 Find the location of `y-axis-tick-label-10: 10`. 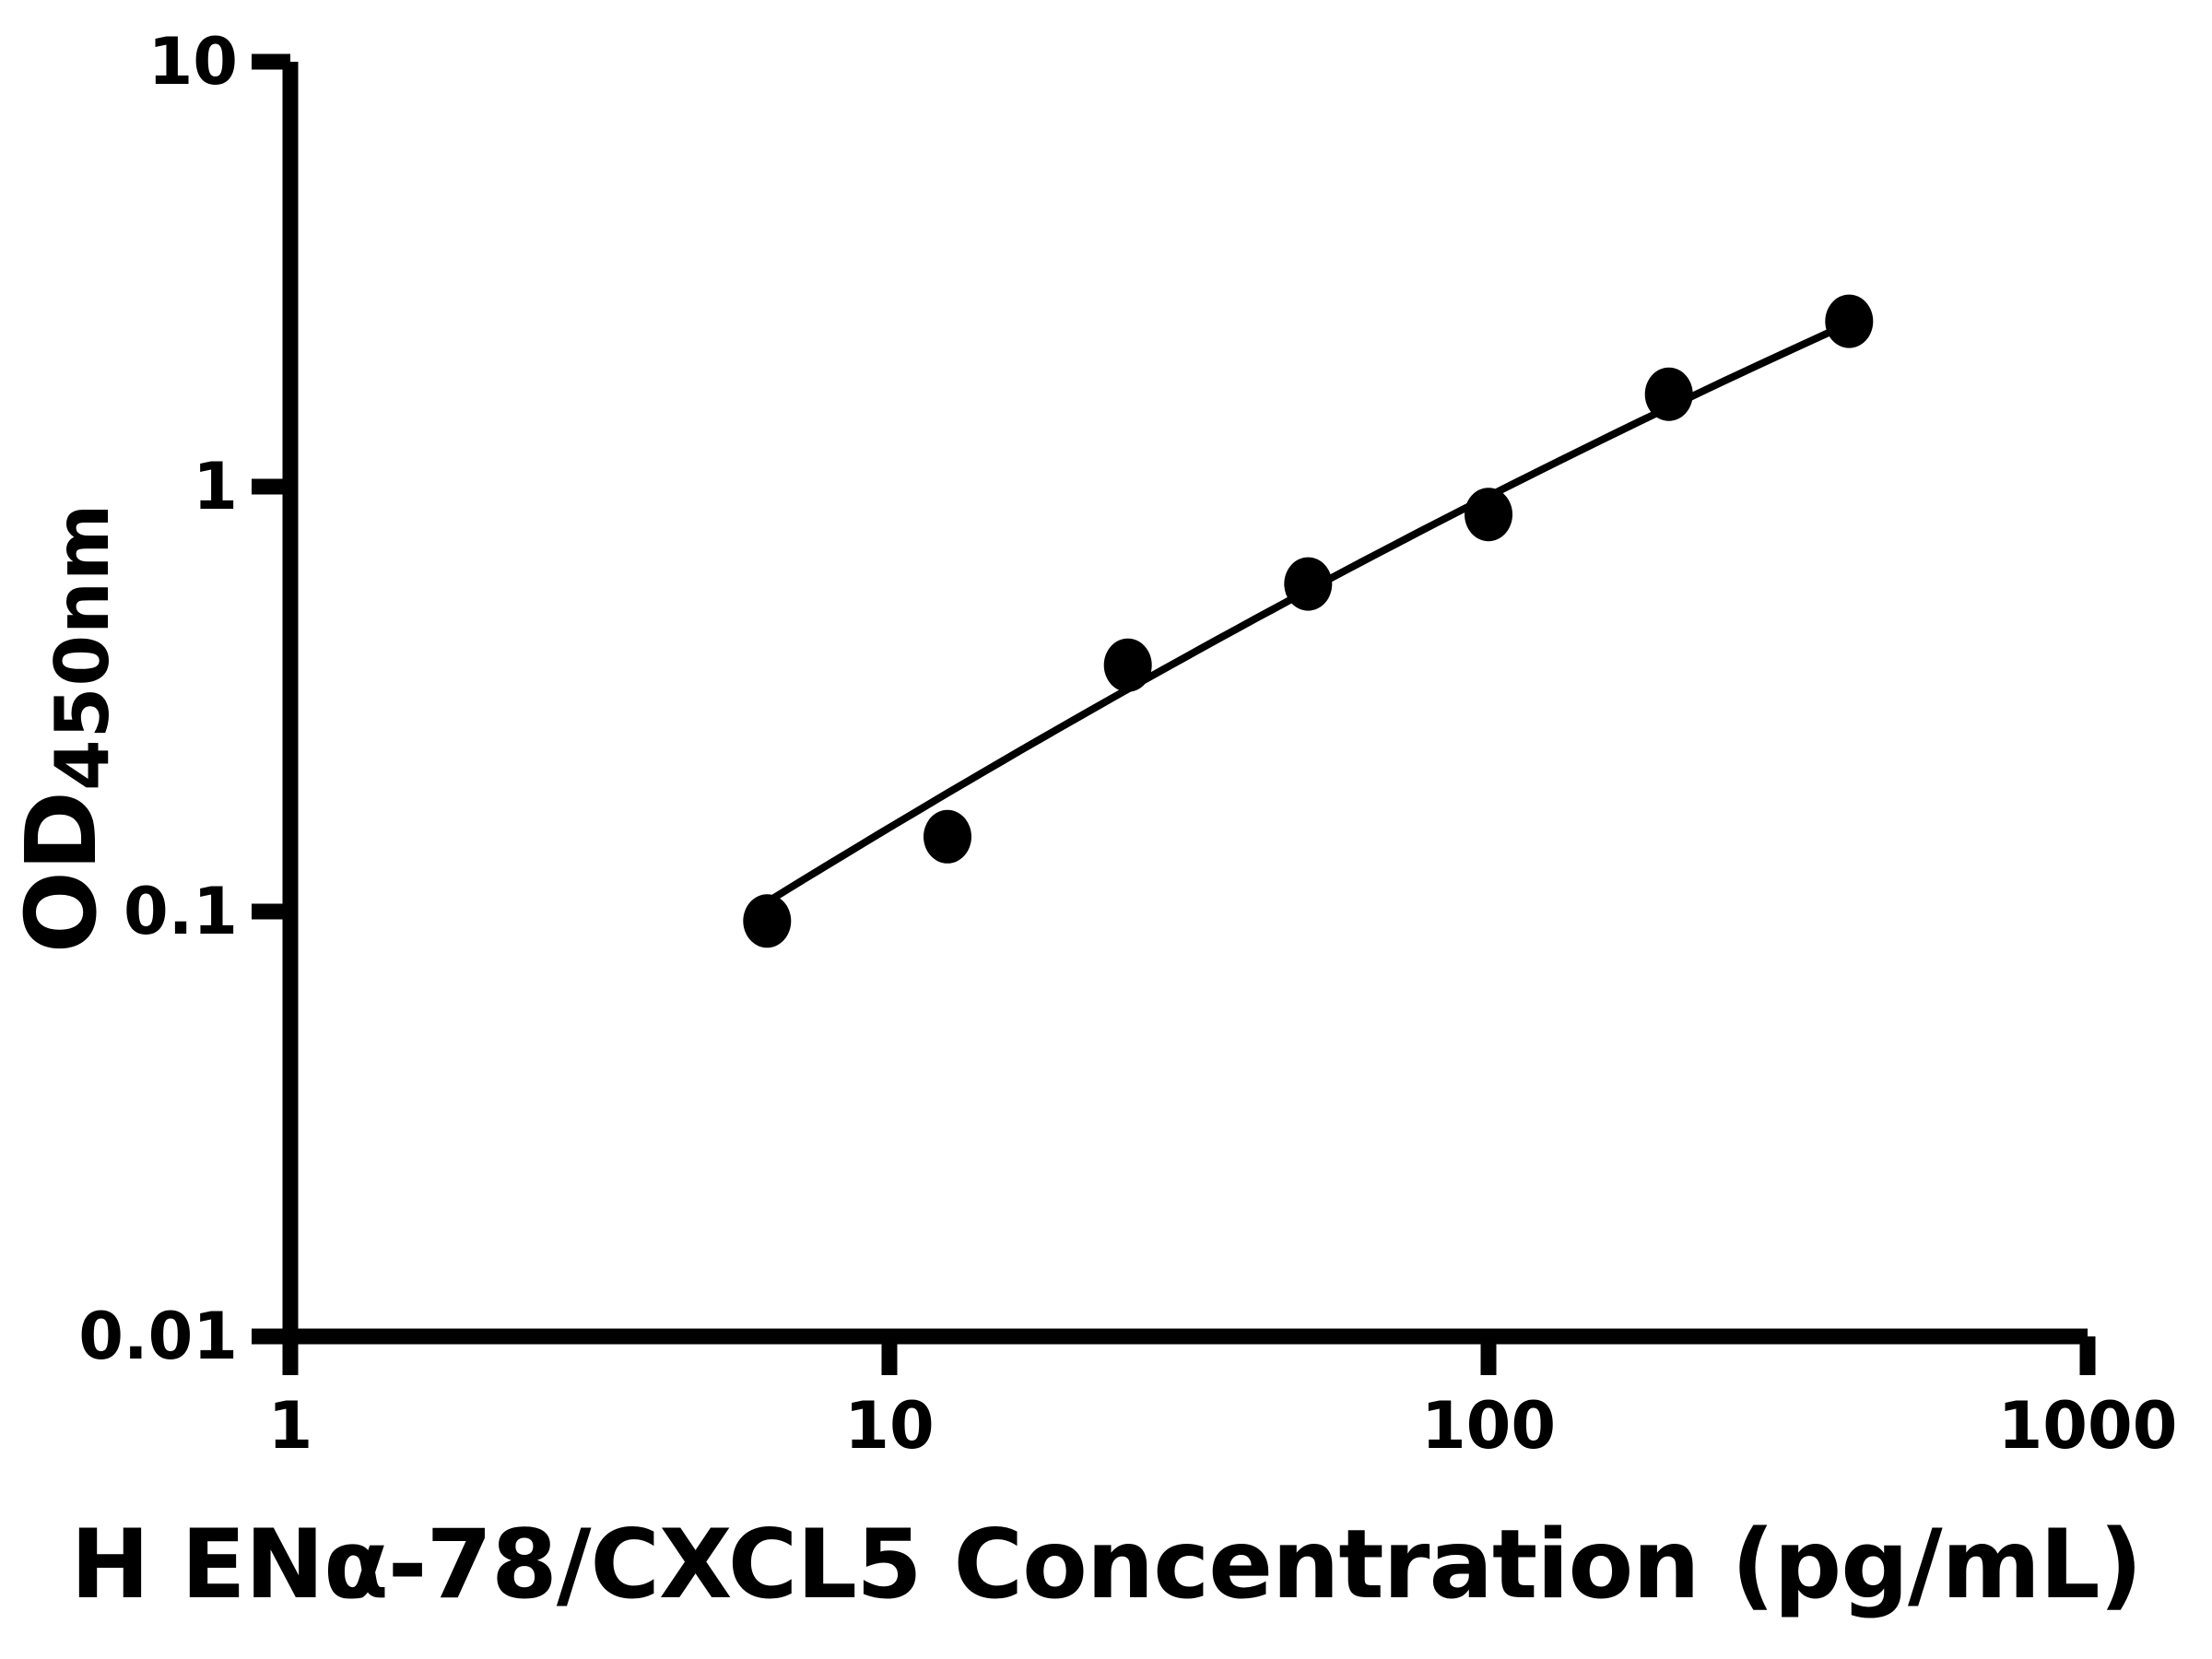

y-axis-tick-label-10: 10 is located at coordinates (192, 62).